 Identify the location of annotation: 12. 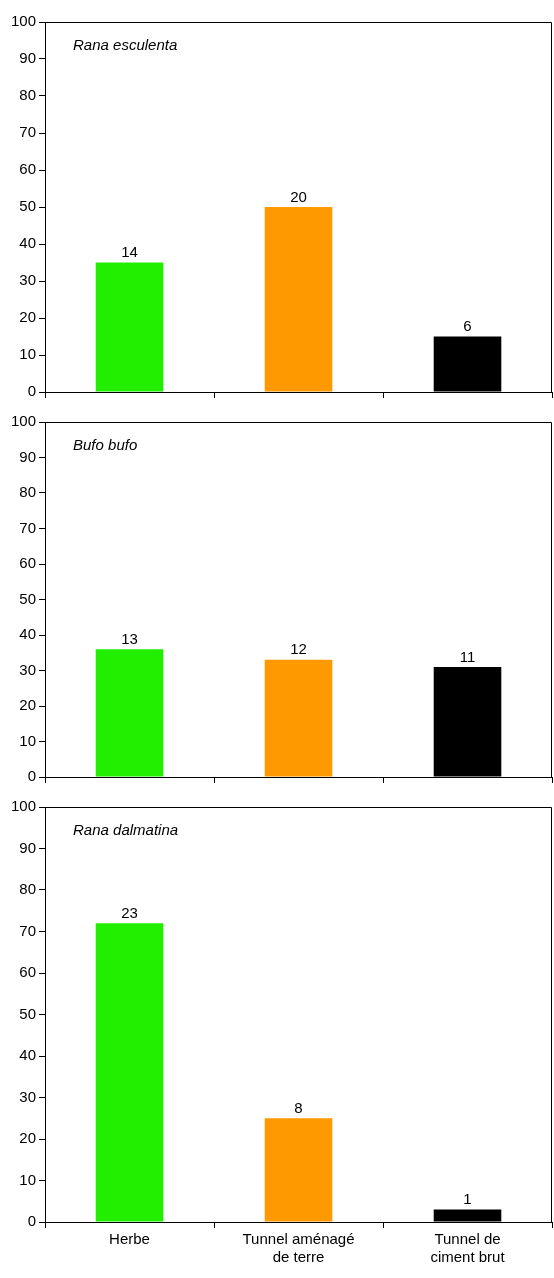
(298, 649).